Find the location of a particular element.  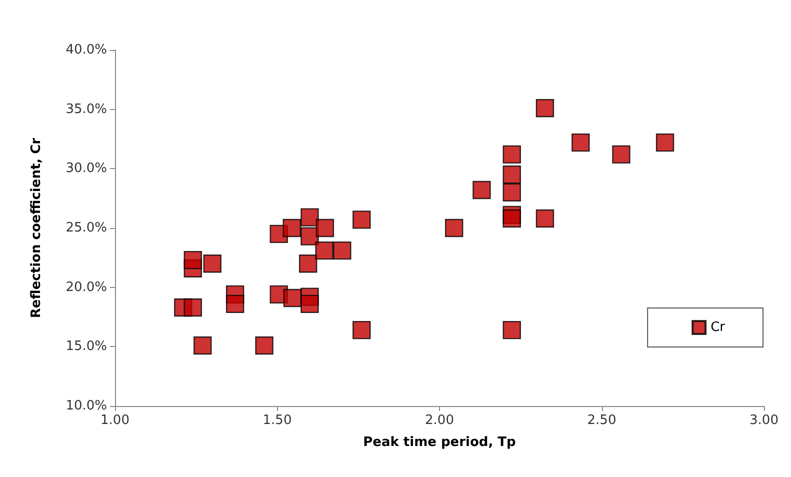

y-tick-label: 30.0% is located at coordinates (86, 168).